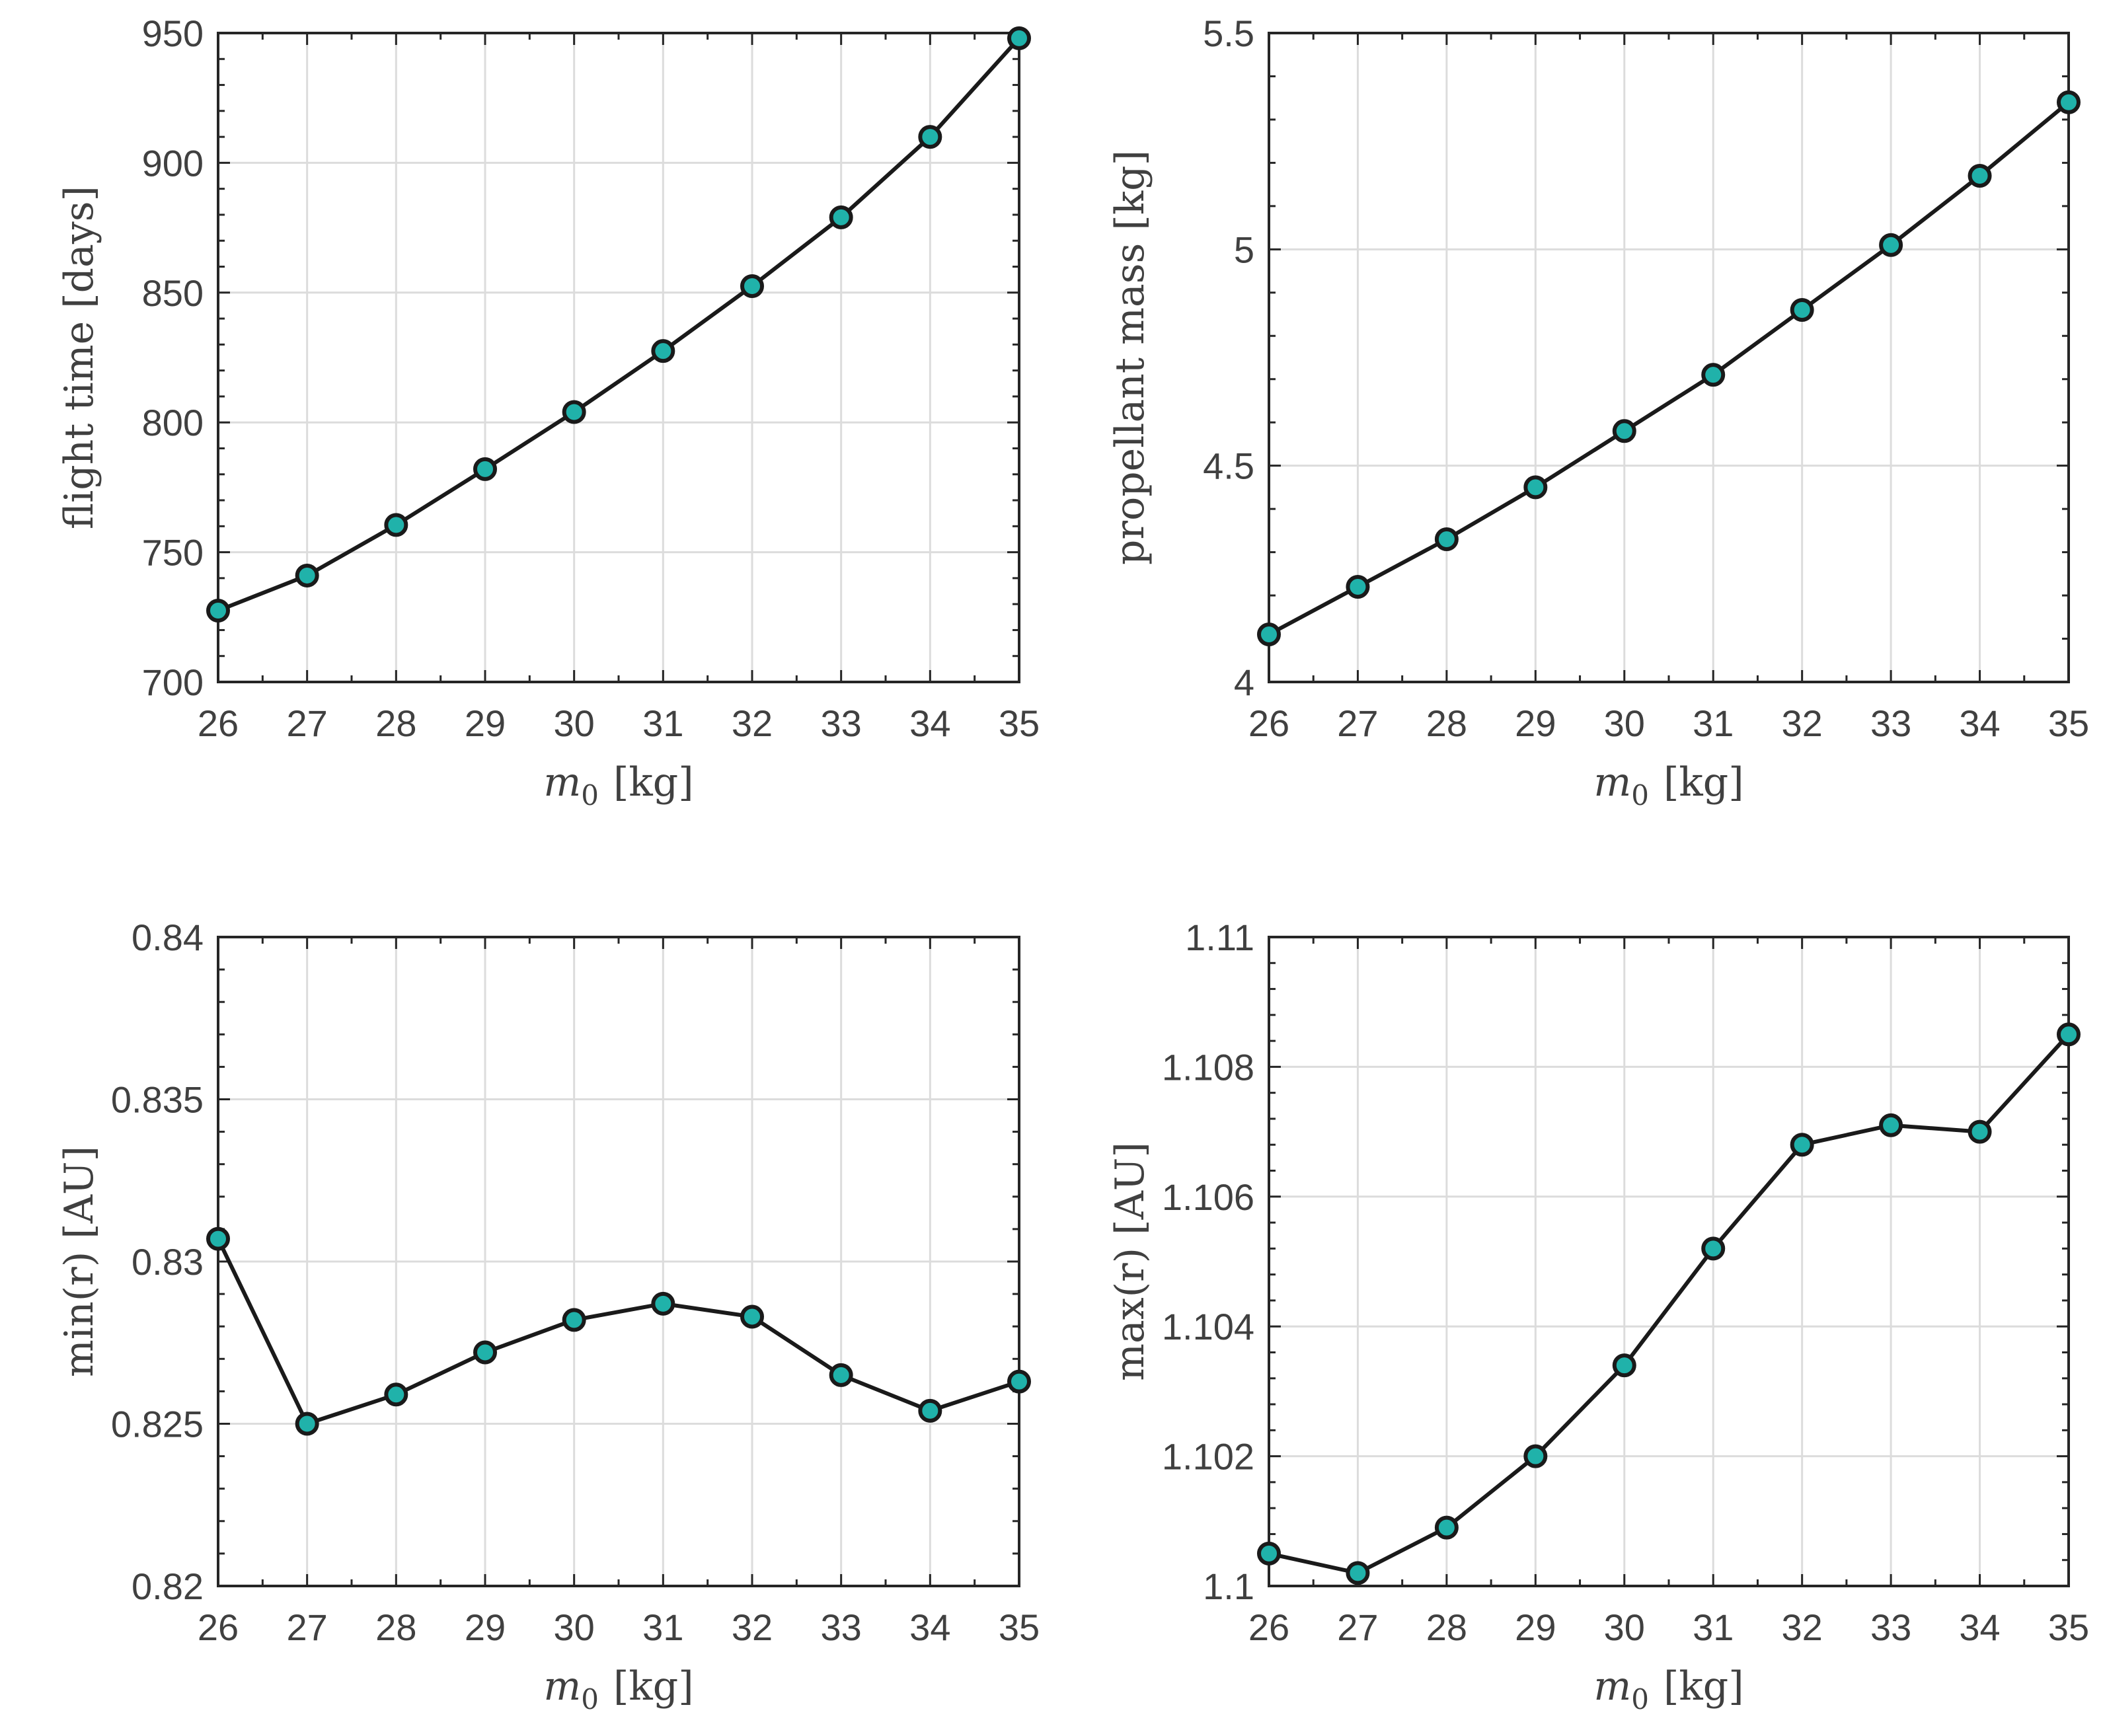 The width and height of the screenshot is (2103, 1736). I want to click on y-tick-label: 900, so click(173, 163).